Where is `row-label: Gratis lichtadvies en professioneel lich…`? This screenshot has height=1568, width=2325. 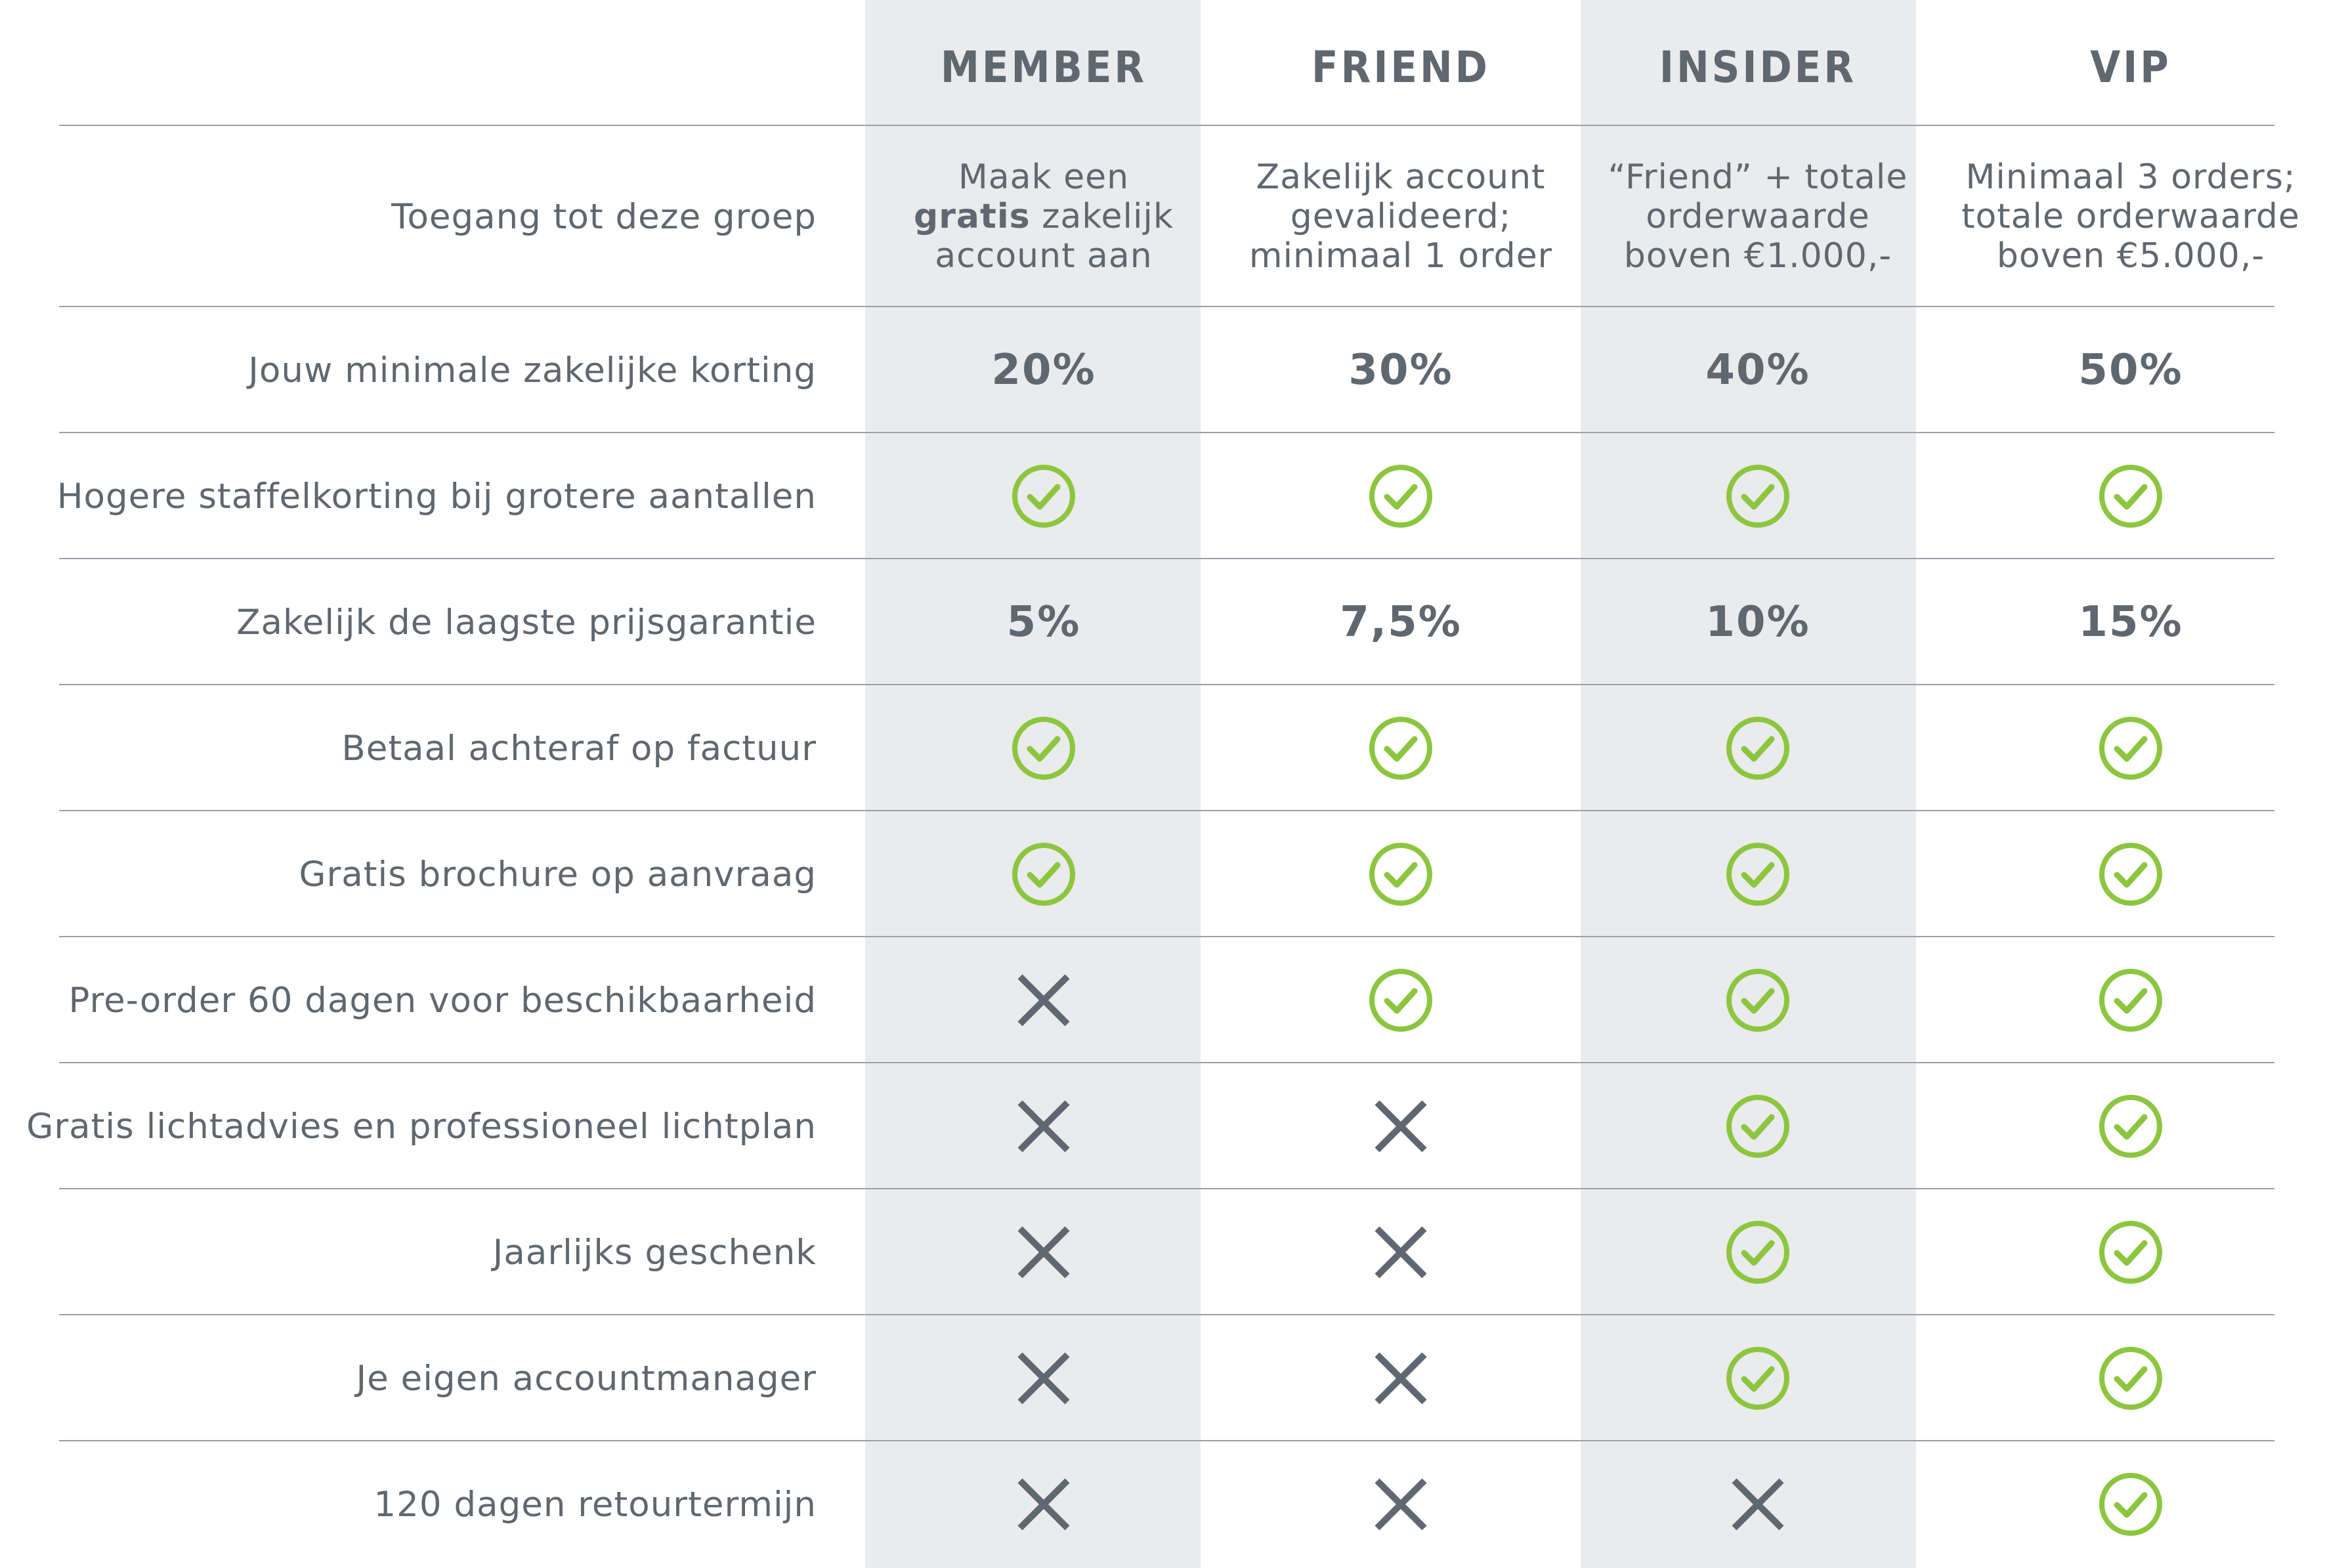
row-label: Gratis lichtadvies en professioneel lich… is located at coordinates (421, 1126).